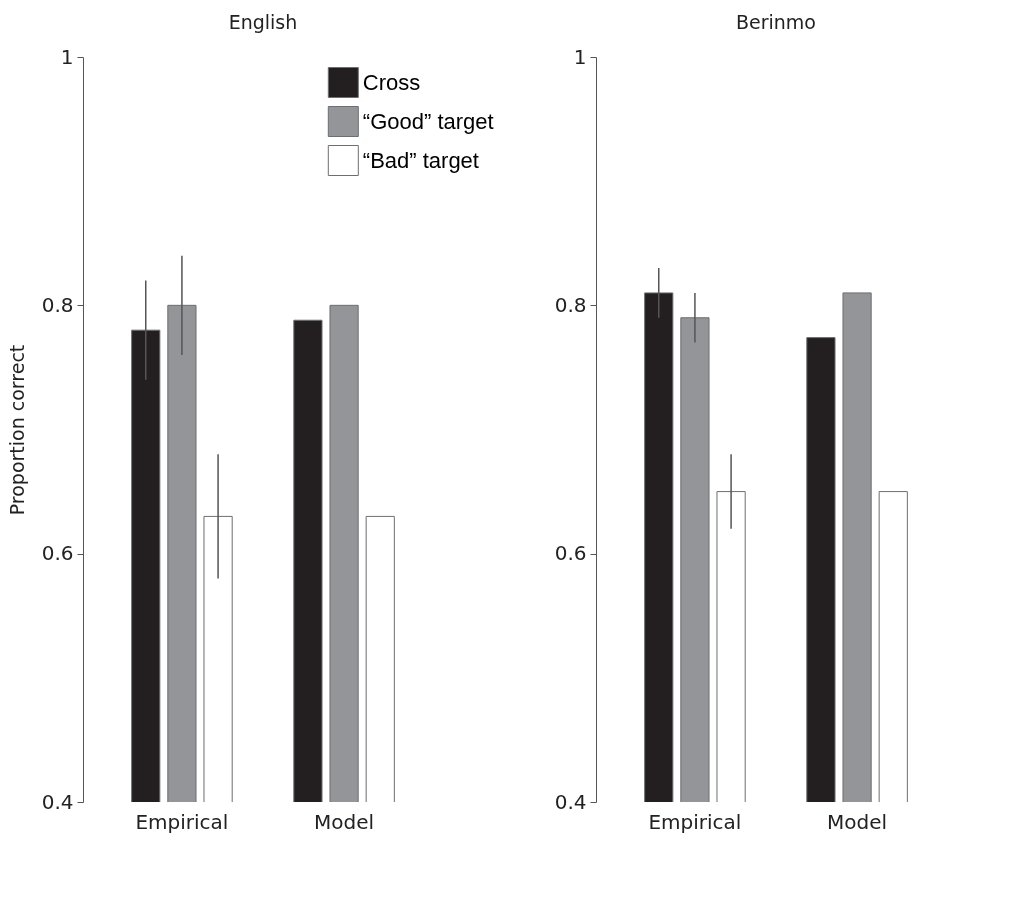  I want to click on chart-title: English, so click(263, 22).